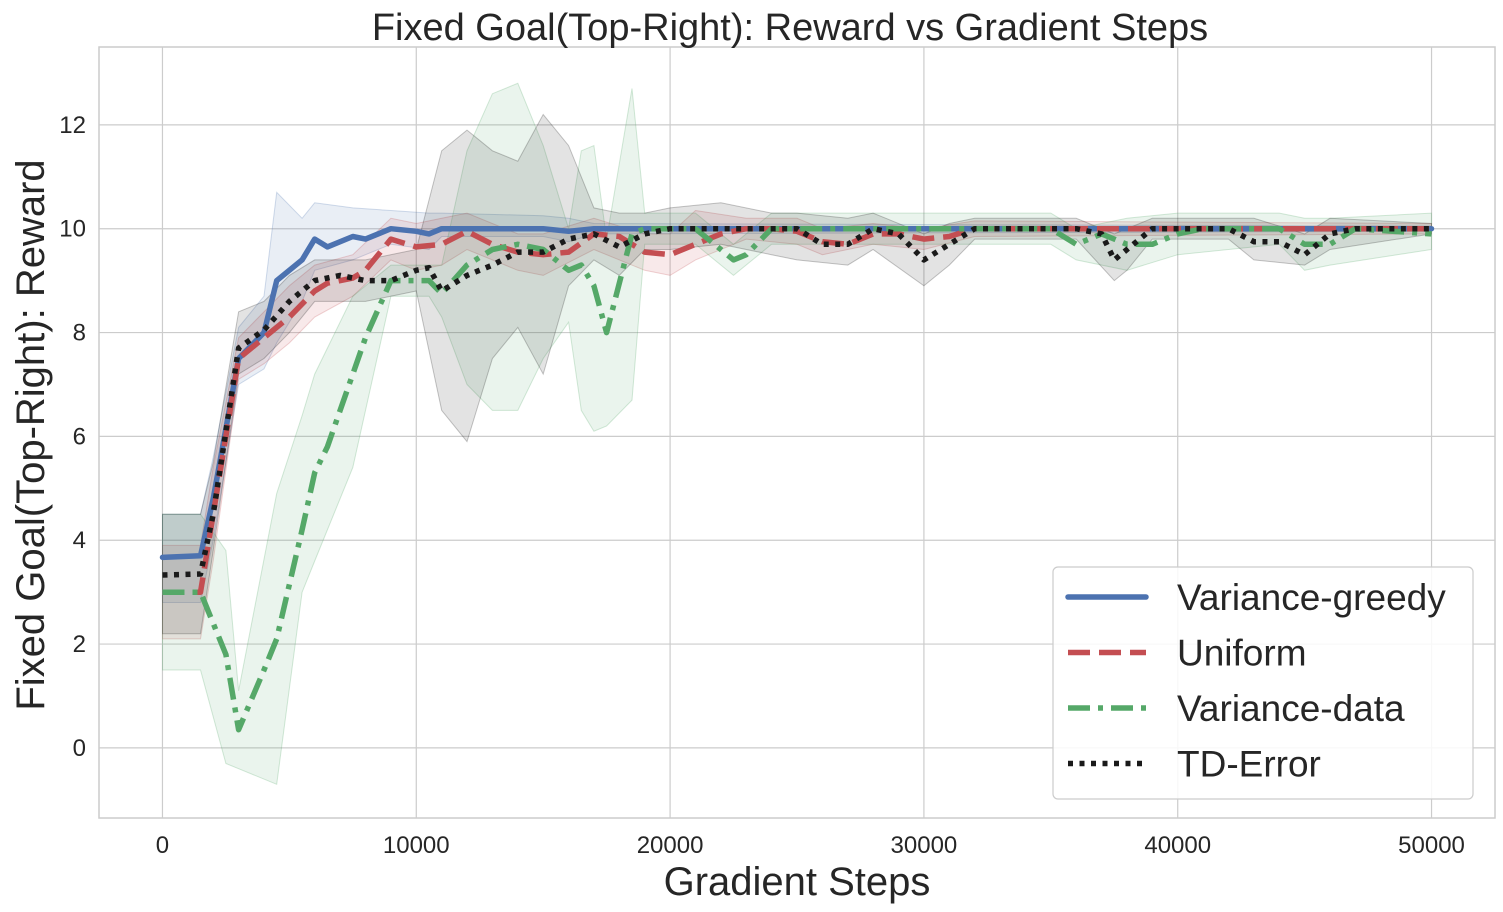  Describe the element at coordinates (31, 434) in the screenshot. I see `y-axis-label: Fixed Goal(Top-Right): Reward` at that location.